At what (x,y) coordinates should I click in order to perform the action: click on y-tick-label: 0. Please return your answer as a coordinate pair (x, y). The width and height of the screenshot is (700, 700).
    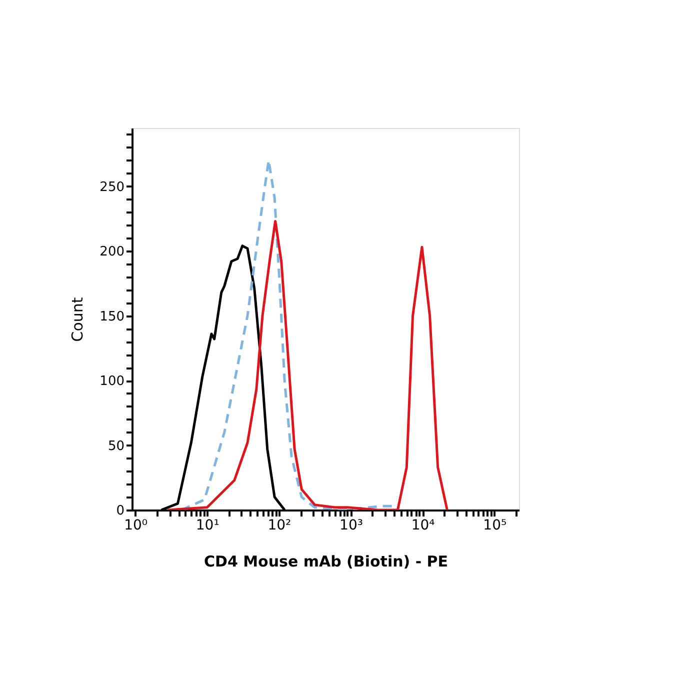
    Looking at the image, I should click on (120, 511).